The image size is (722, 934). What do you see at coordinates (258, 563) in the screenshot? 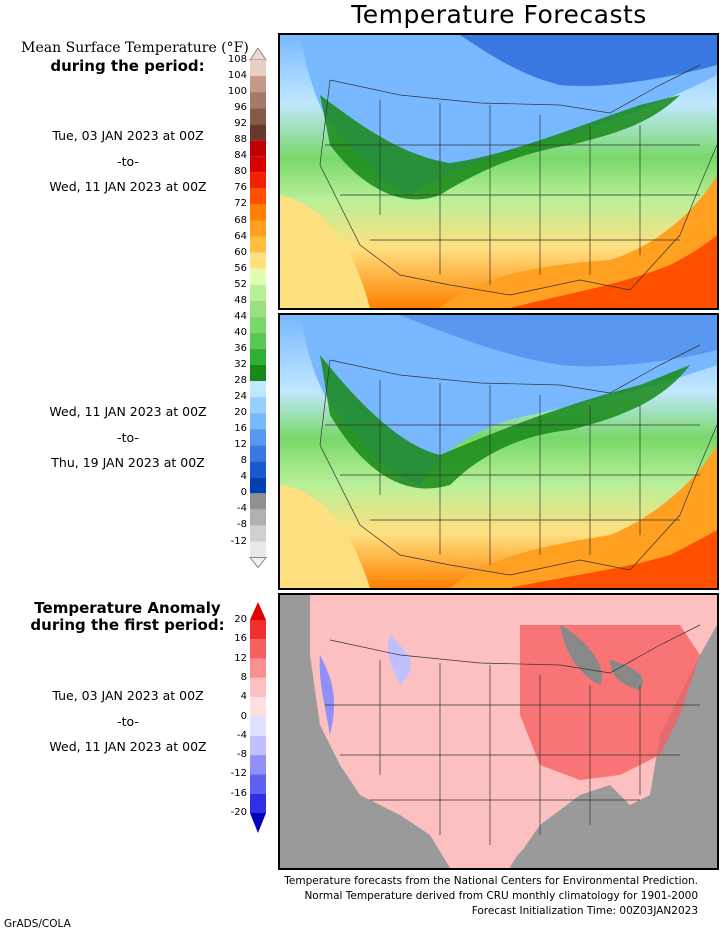
I see `colorbar-bottom-arrow` at bounding box center [258, 563].